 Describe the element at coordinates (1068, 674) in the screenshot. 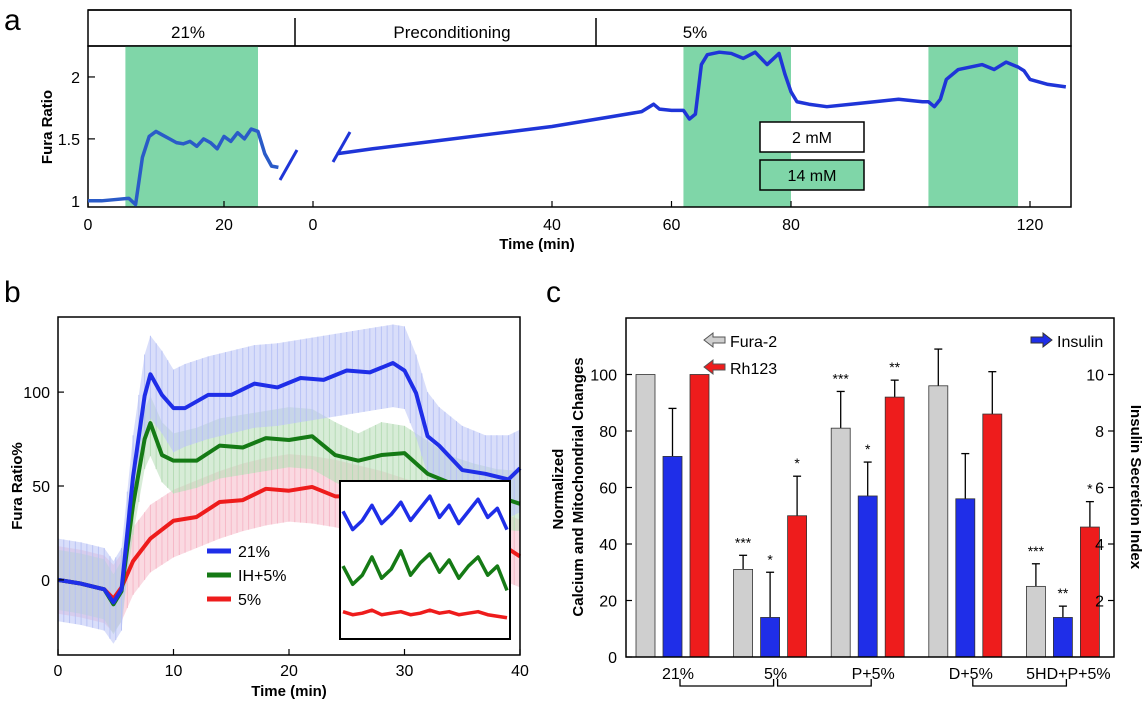

I see `category-label: 5HD+P+5%` at that location.